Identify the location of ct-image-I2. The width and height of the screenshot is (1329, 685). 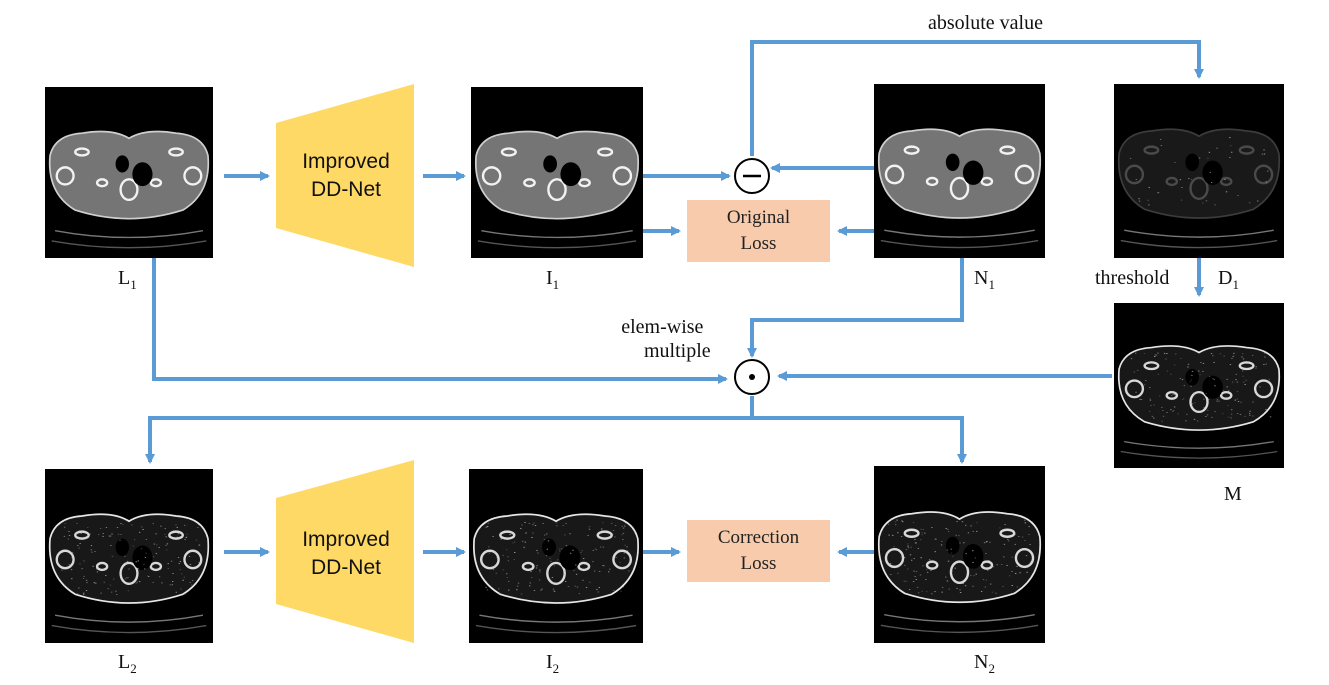
(556, 556).